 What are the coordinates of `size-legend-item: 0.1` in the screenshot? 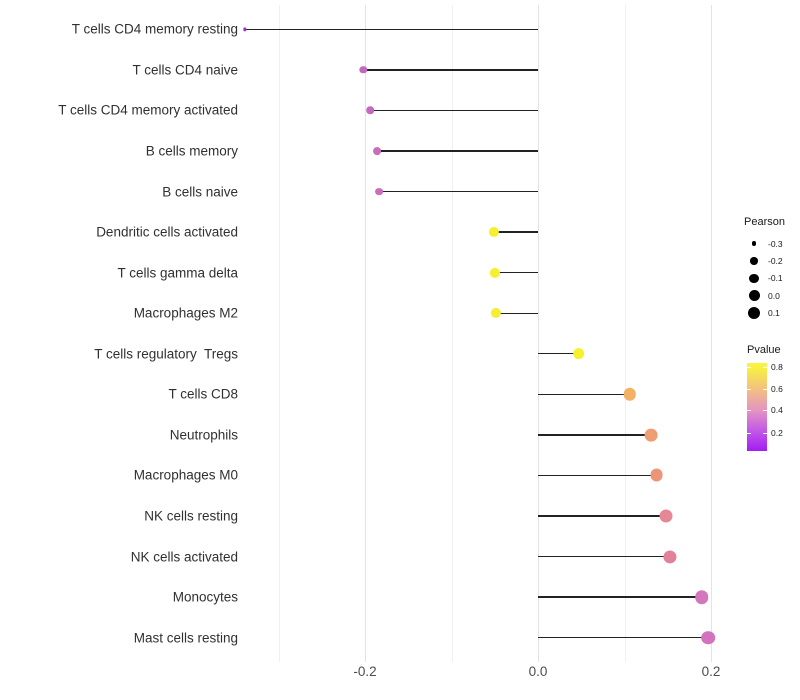 It's located at (764, 313).